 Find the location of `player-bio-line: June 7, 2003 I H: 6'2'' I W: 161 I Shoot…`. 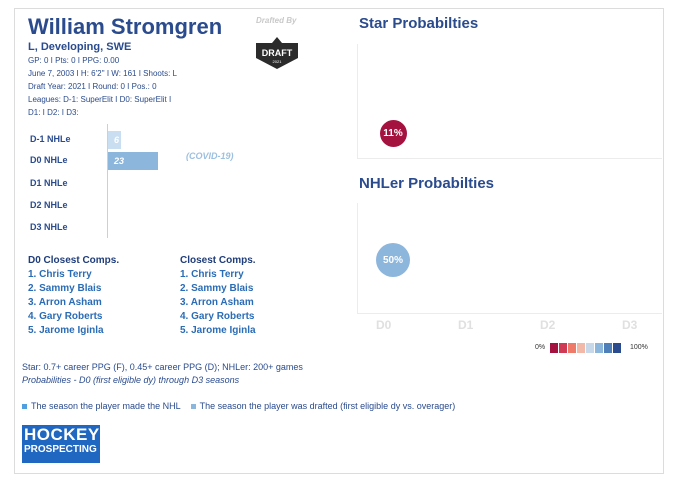

player-bio-line: June 7, 2003 I H: 6'2'' I W: 161 I Shoot… is located at coordinates (102, 73).